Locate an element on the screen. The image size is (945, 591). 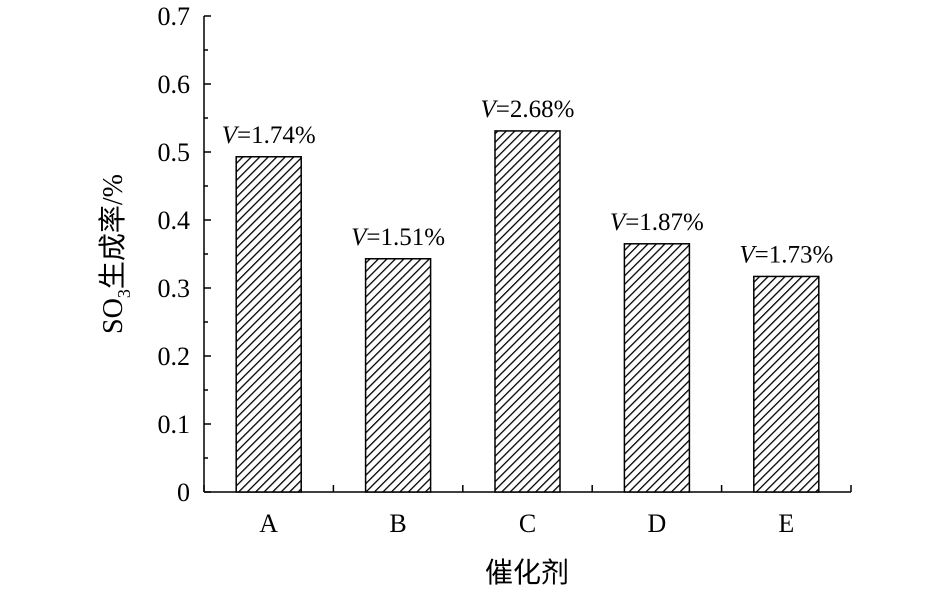
y-tick-label: 0.7 is located at coordinates (174, 16).